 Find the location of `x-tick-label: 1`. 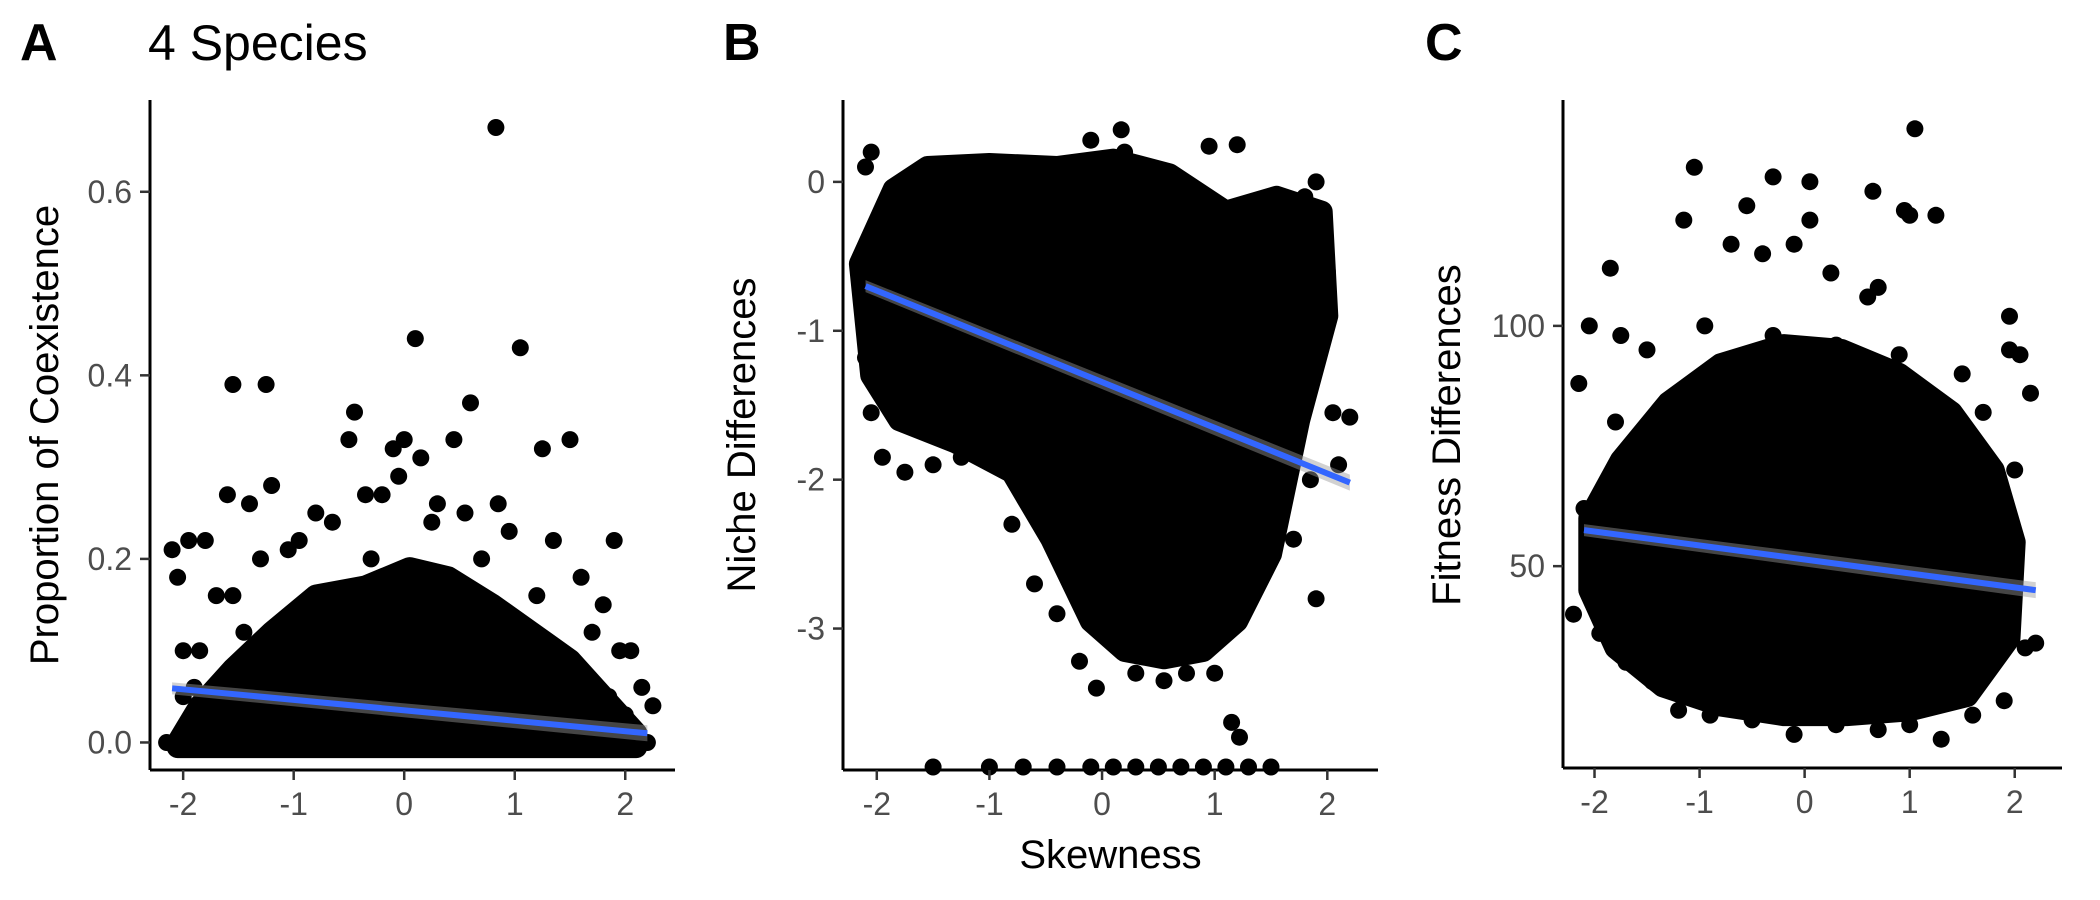

x-tick-label: 1 is located at coordinates (1910, 802).